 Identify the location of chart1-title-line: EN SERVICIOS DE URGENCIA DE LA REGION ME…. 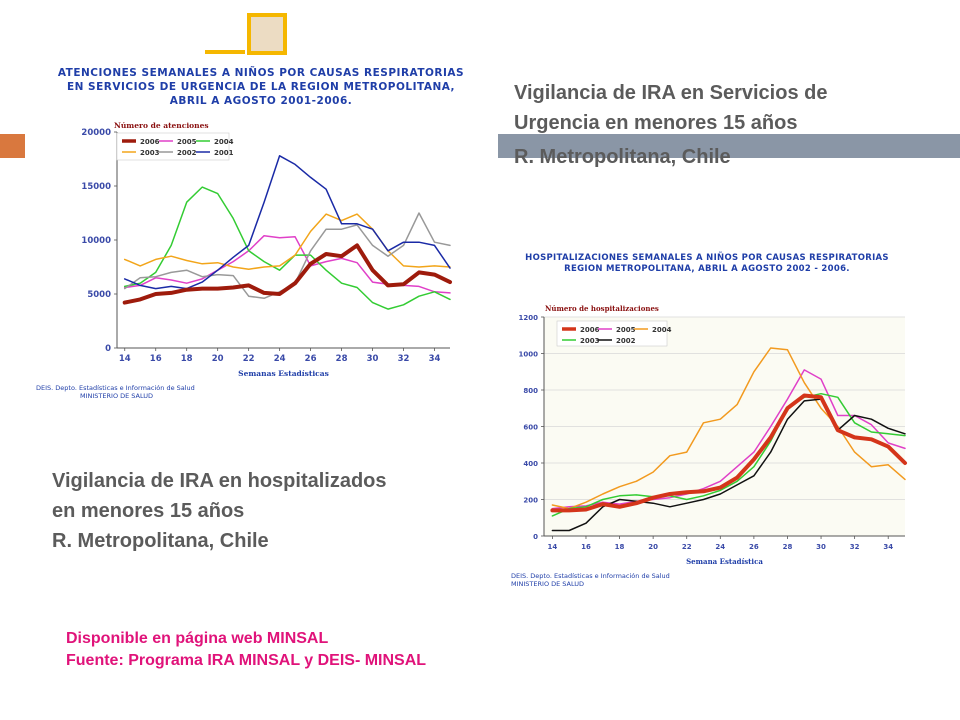
(261, 87).